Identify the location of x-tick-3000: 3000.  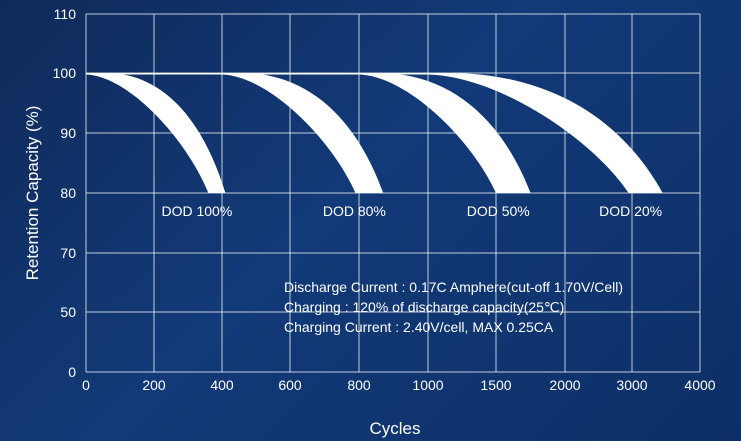
(631, 385).